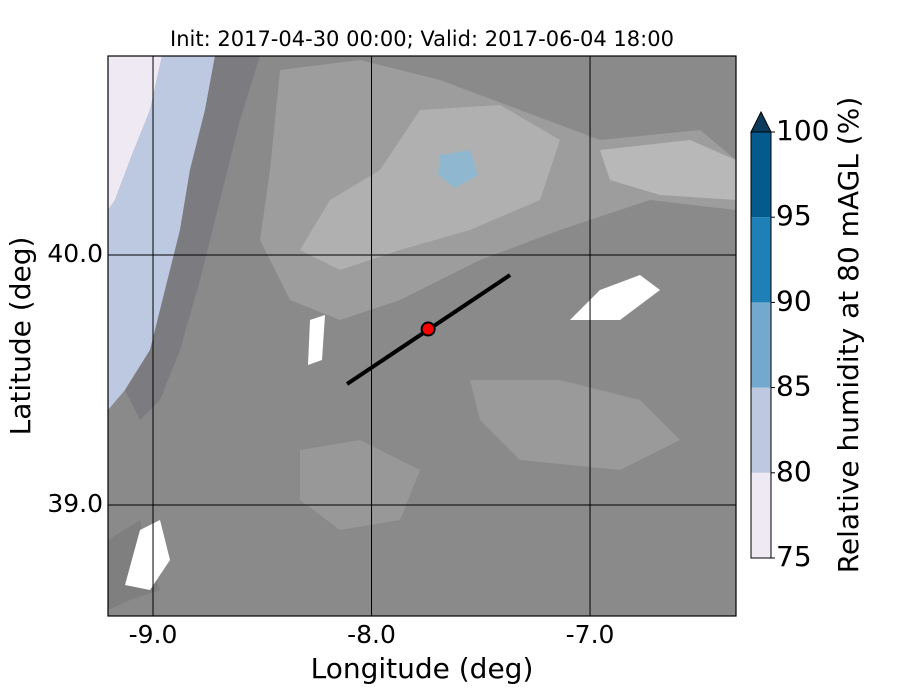 This screenshot has height=700, width=900. I want to click on colorbar-extend, so click(761, 121).